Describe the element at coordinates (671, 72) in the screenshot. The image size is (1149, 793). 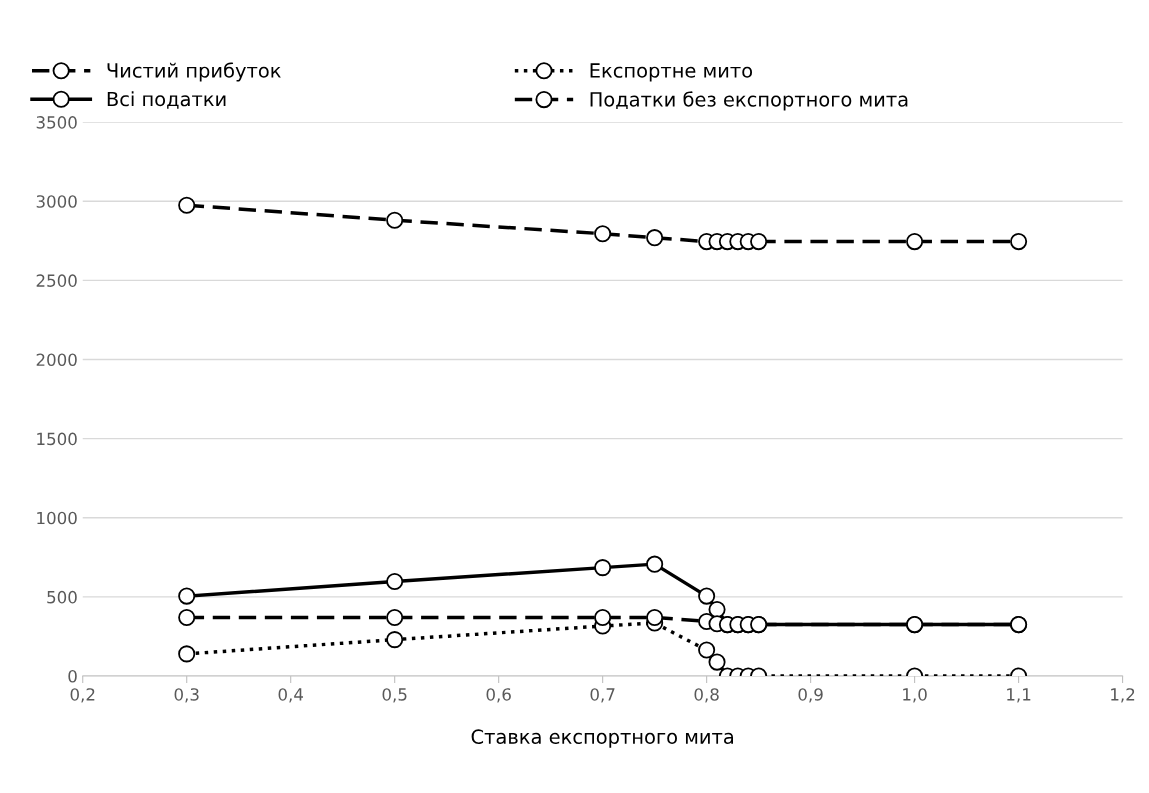
I see `legend-label: Експортне мито` at that location.